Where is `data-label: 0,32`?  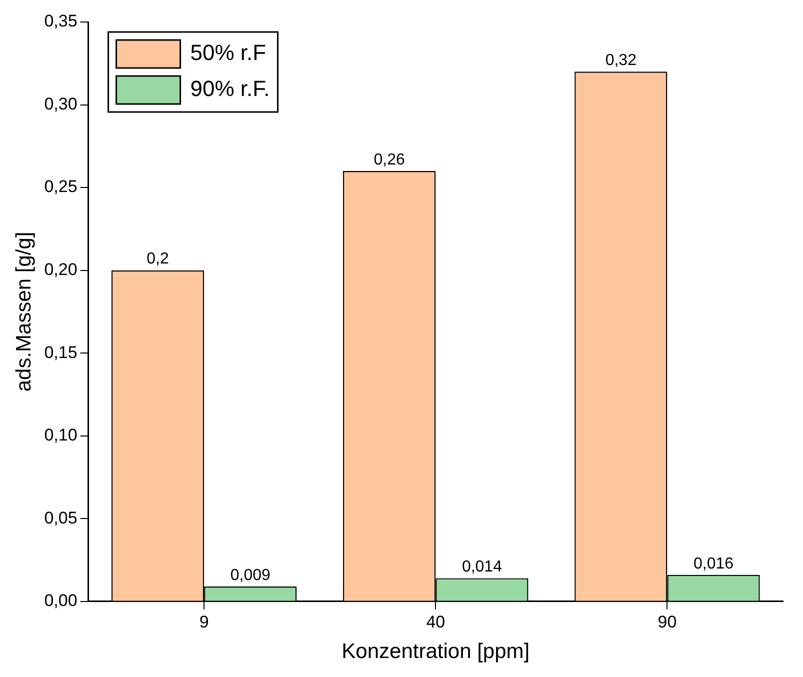 data-label: 0,32 is located at coordinates (621, 61).